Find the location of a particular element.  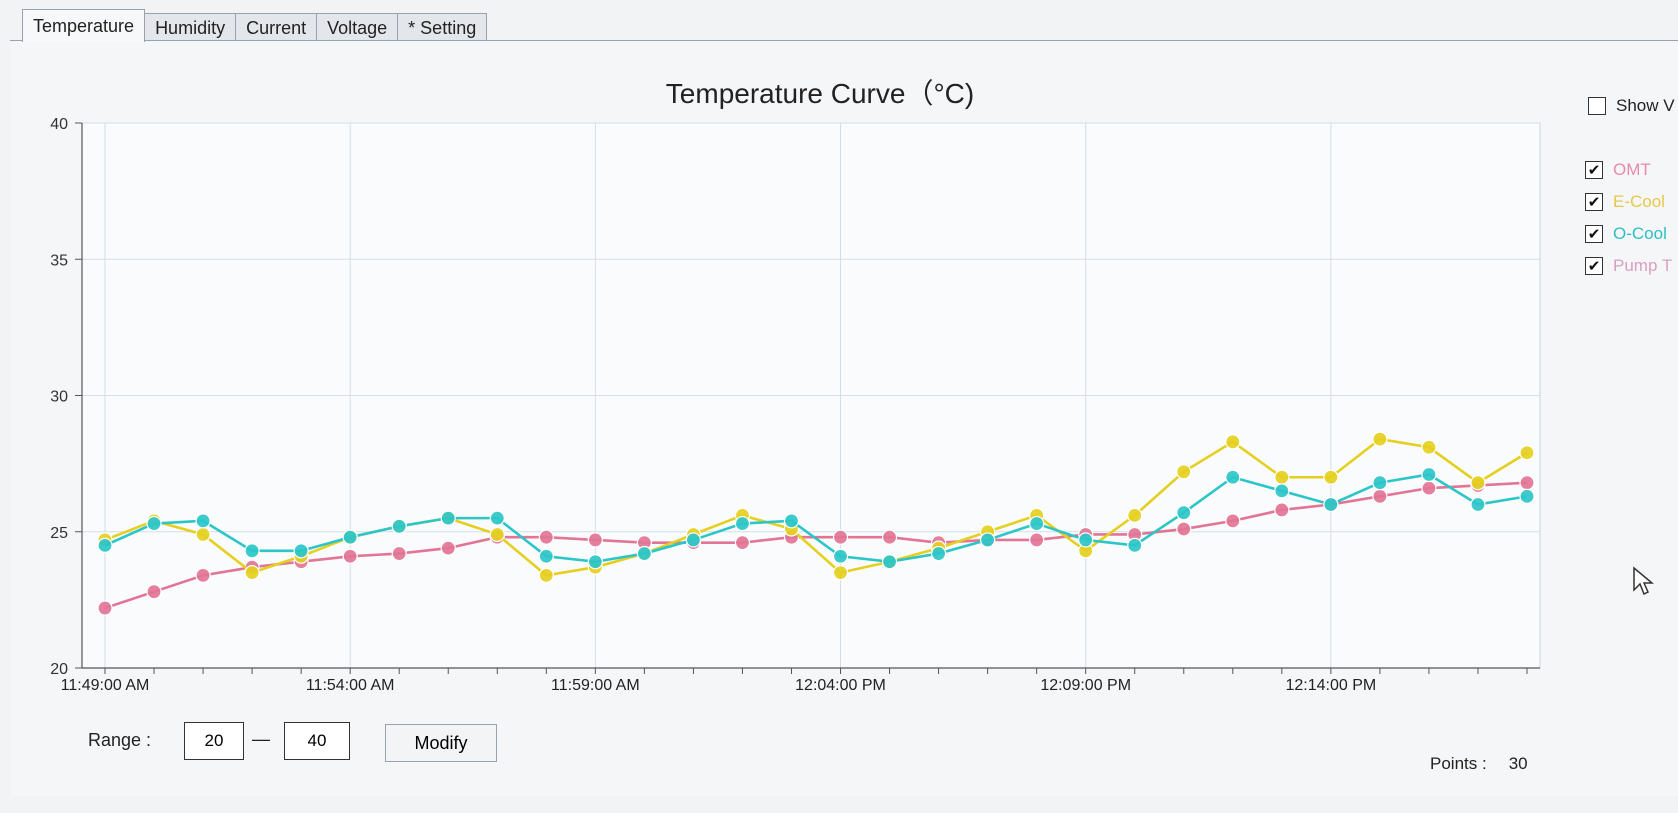

x-tick-label-2: 11:59:00 AM is located at coordinates (595, 685).